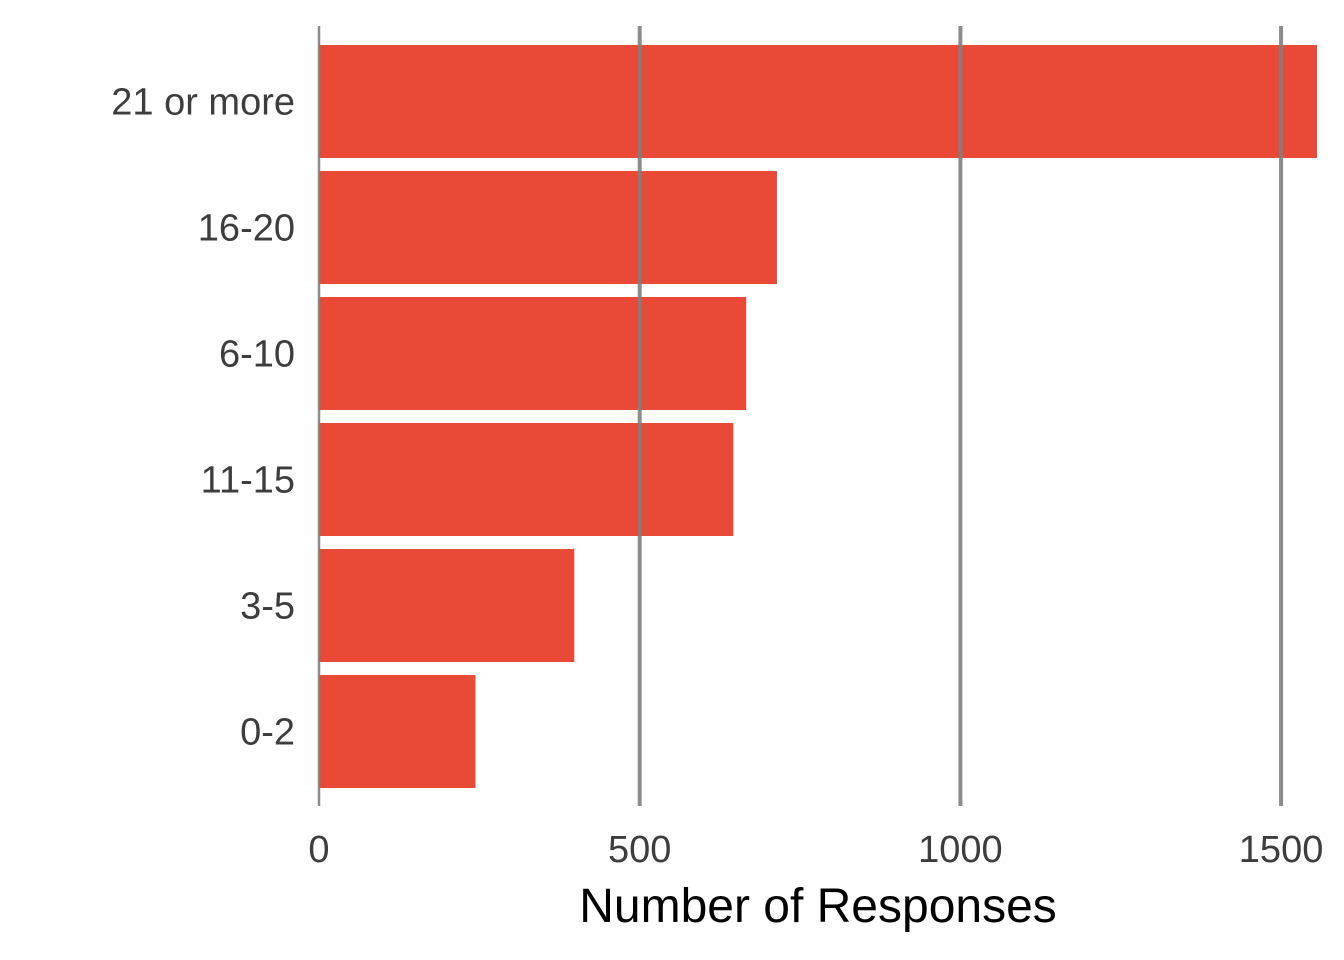  I want to click on y-tick-label-21-or-more: 21 or more, so click(203, 103).